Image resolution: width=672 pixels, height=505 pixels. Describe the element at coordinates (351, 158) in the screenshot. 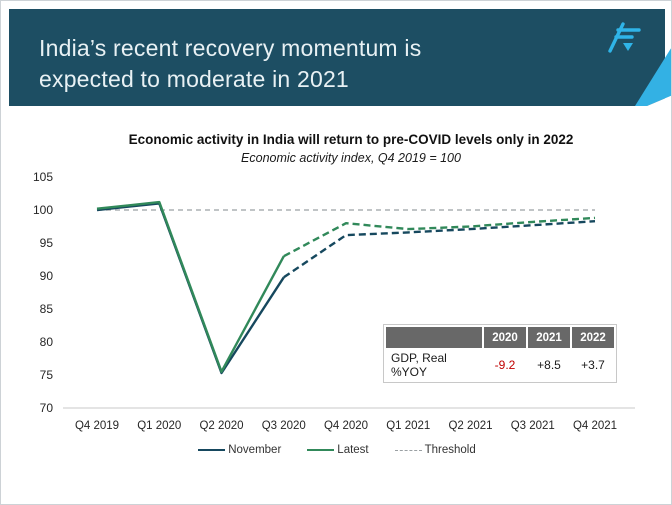

I see `chart-subtitle: Economic activity index, Q4 2019 = 100` at that location.